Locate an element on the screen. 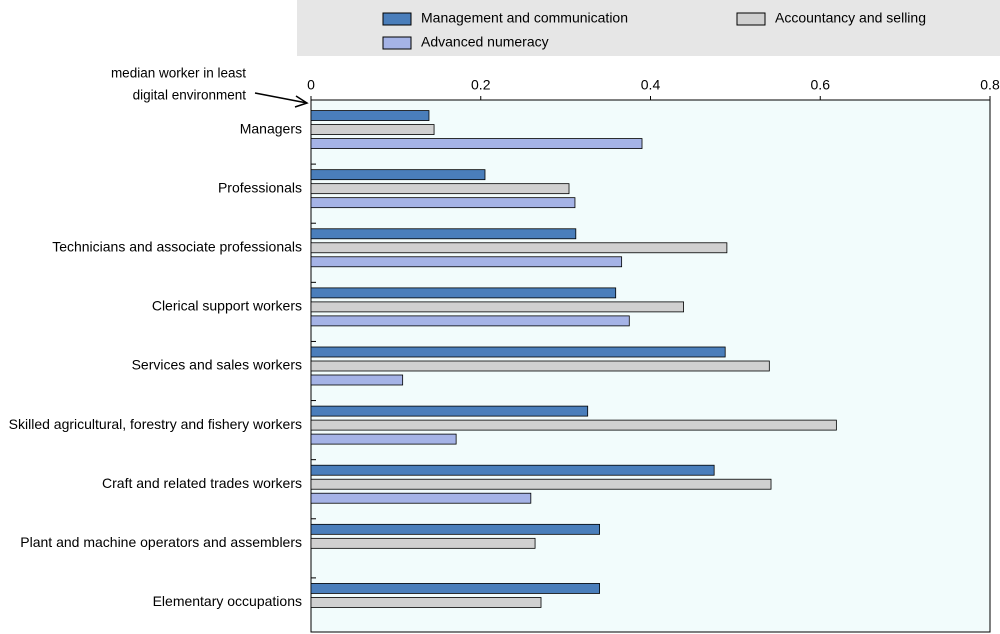 The width and height of the screenshot is (1000, 634). x-tick-label: 0.6 is located at coordinates (821, 85).